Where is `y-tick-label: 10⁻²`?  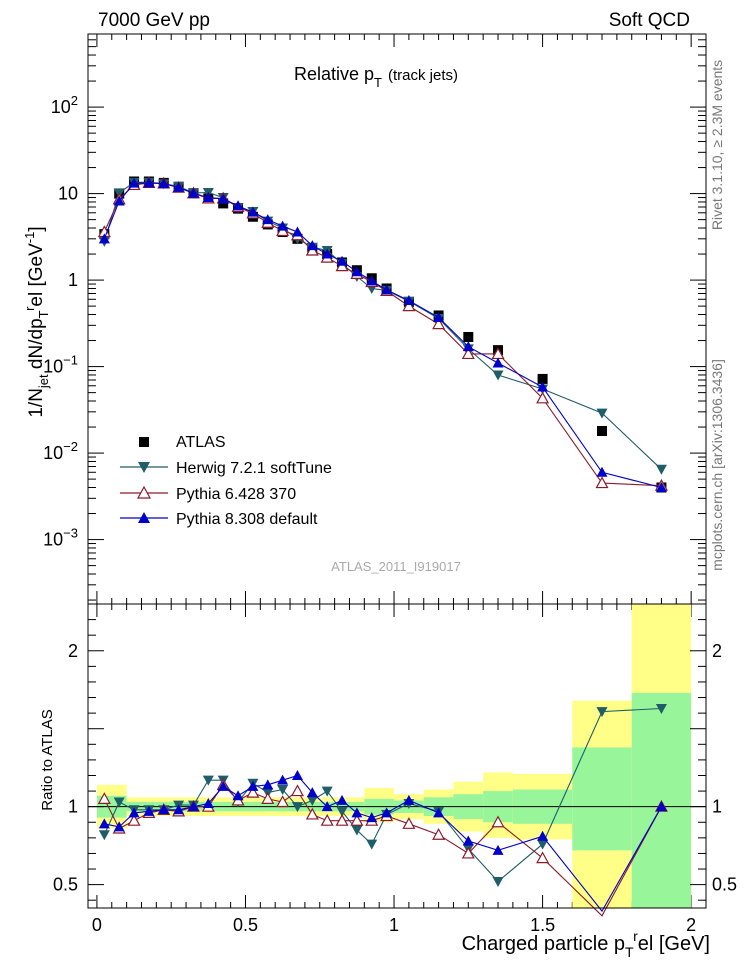 y-tick-label: 10⁻² is located at coordinates (60, 451).